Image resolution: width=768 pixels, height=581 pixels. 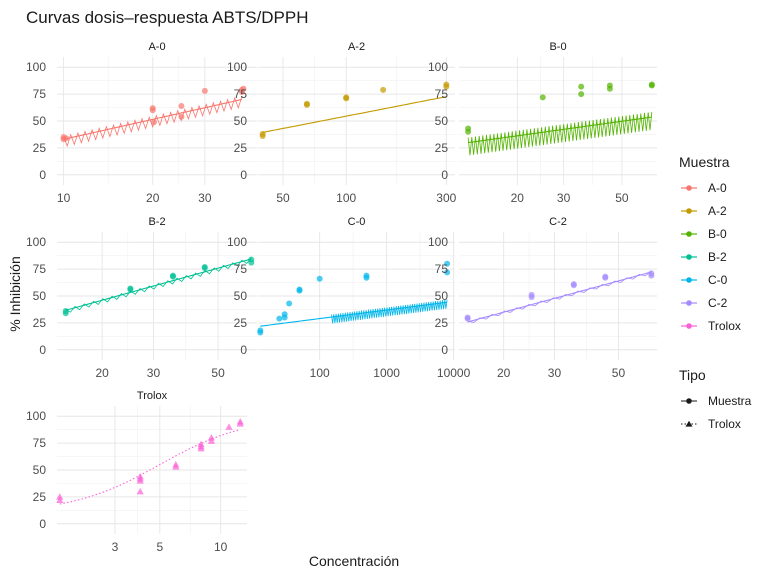 What do you see at coordinates (156, 47) in the screenshot?
I see `panel-strip-label: A-0` at bounding box center [156, 47].